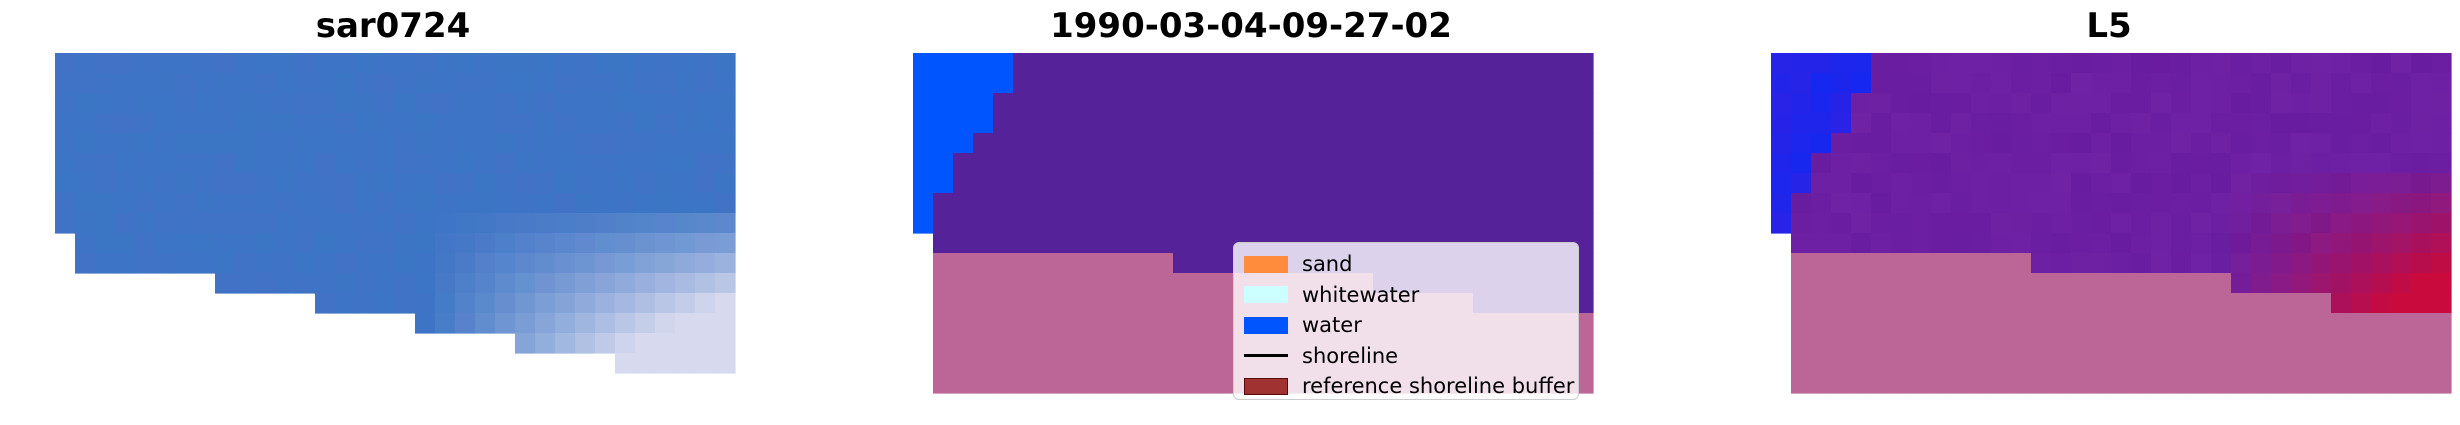 The image size is (2460, 425). I want to click on legend-item-sand: sand, so click(1406, 264).